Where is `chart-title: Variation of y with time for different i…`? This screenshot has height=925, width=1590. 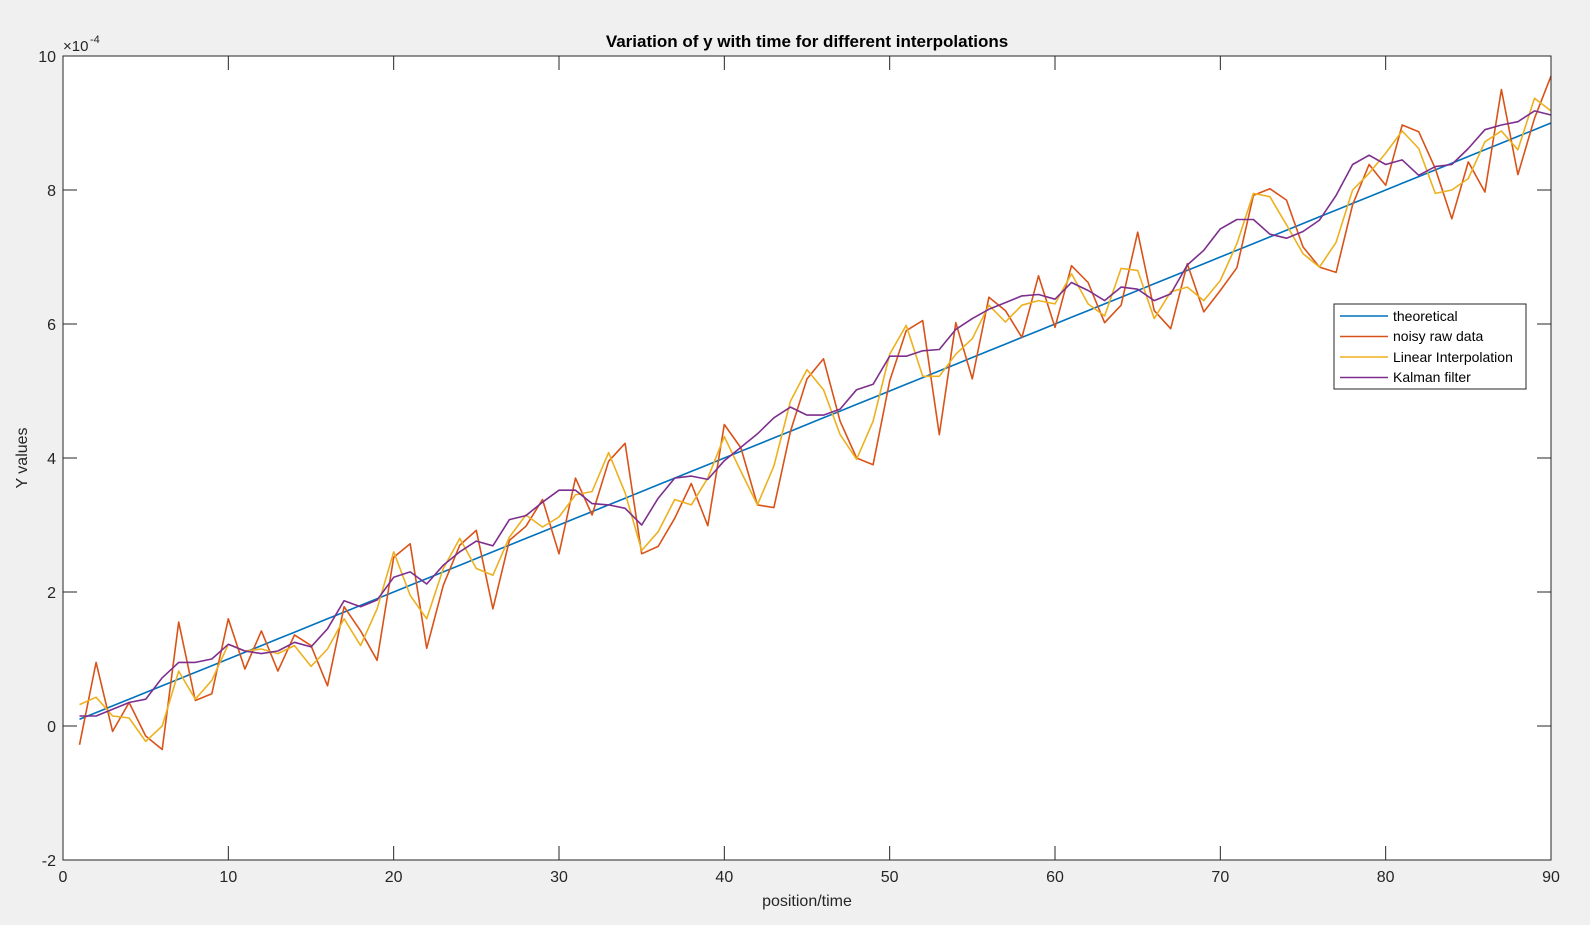
chart-title: Variation of y with time for different i… is located at coordinates (807, 41).